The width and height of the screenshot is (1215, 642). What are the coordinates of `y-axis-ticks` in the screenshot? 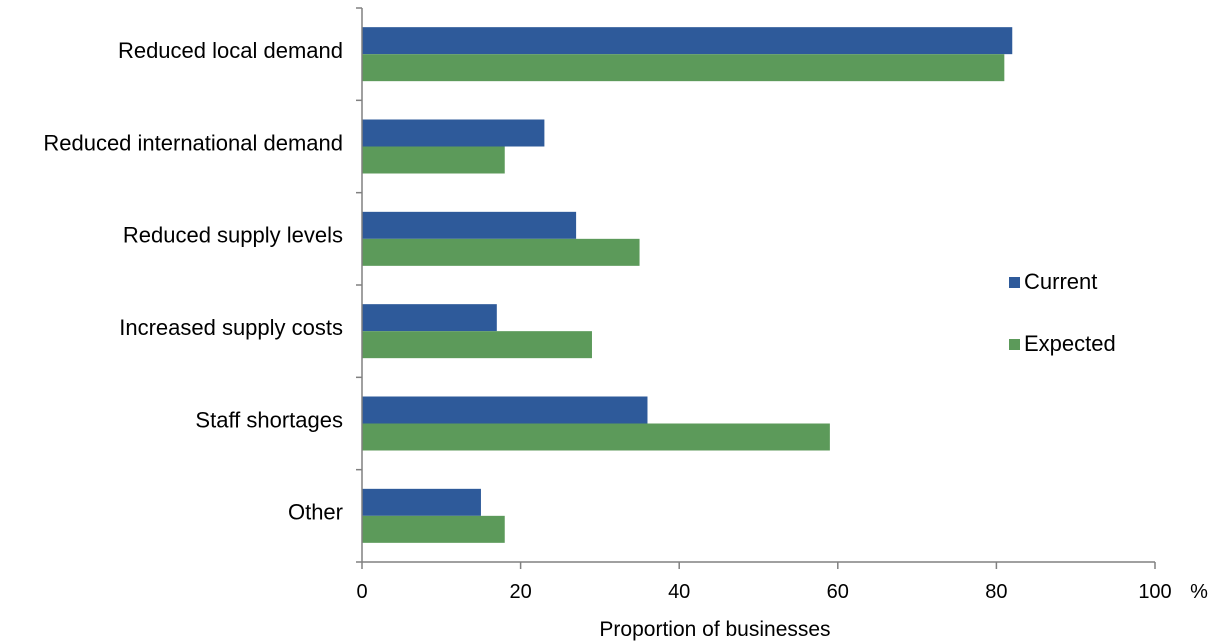 It's located at (359, 285).